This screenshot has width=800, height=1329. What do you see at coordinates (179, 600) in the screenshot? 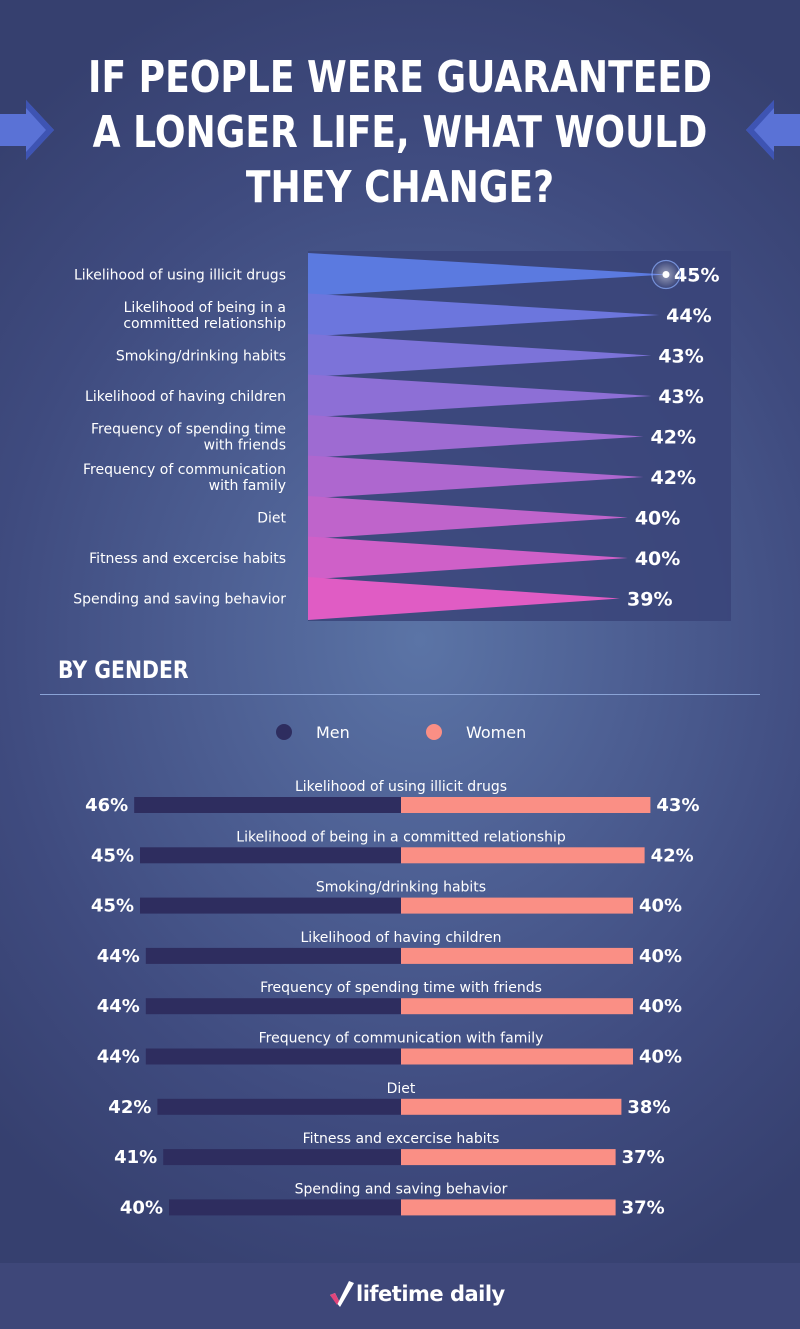
I see `funnel-category-label: Spending and saving behavior` at bounding box center [179, 600].